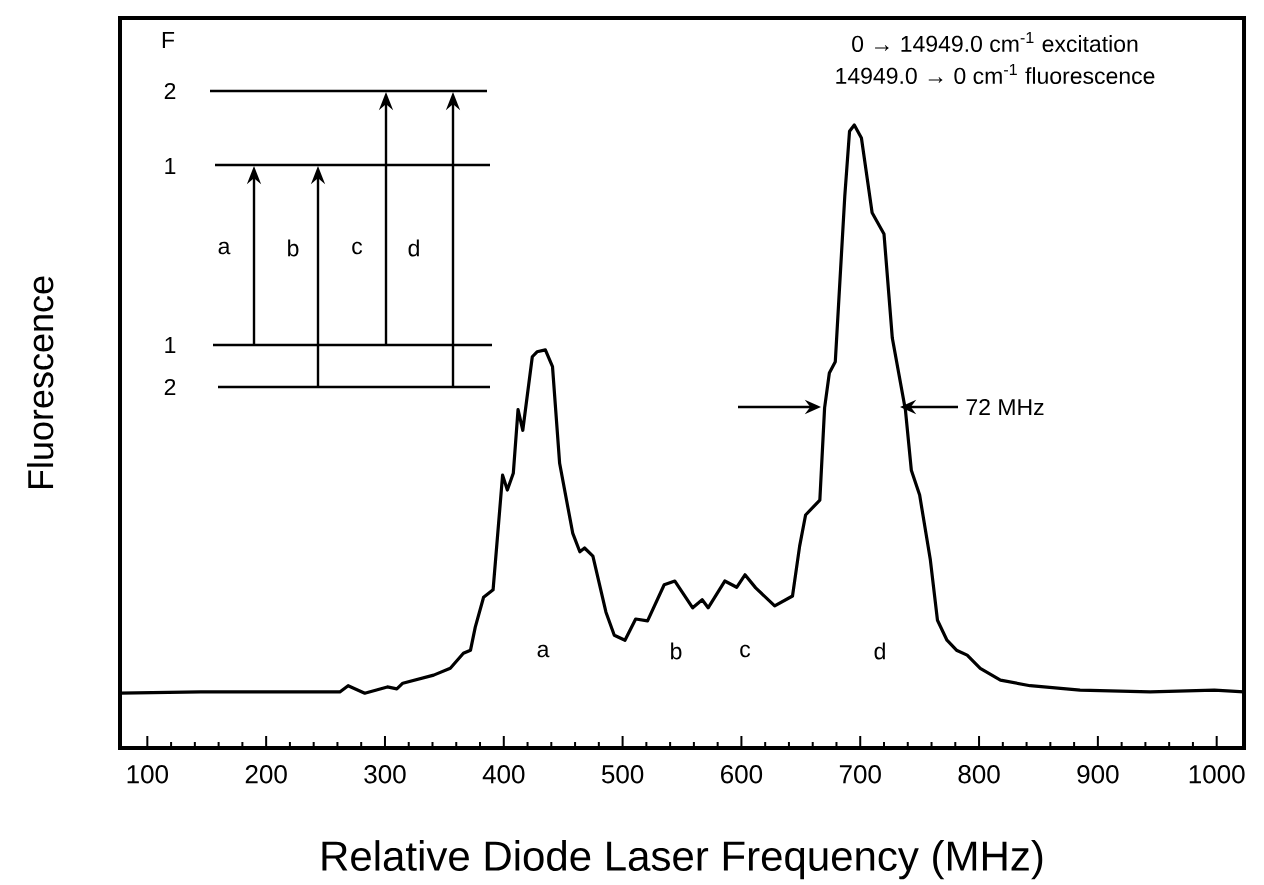 The height and width of the screenshot is (885, 1264). I want to click on x-tick-label: 200, so click(266, 774).